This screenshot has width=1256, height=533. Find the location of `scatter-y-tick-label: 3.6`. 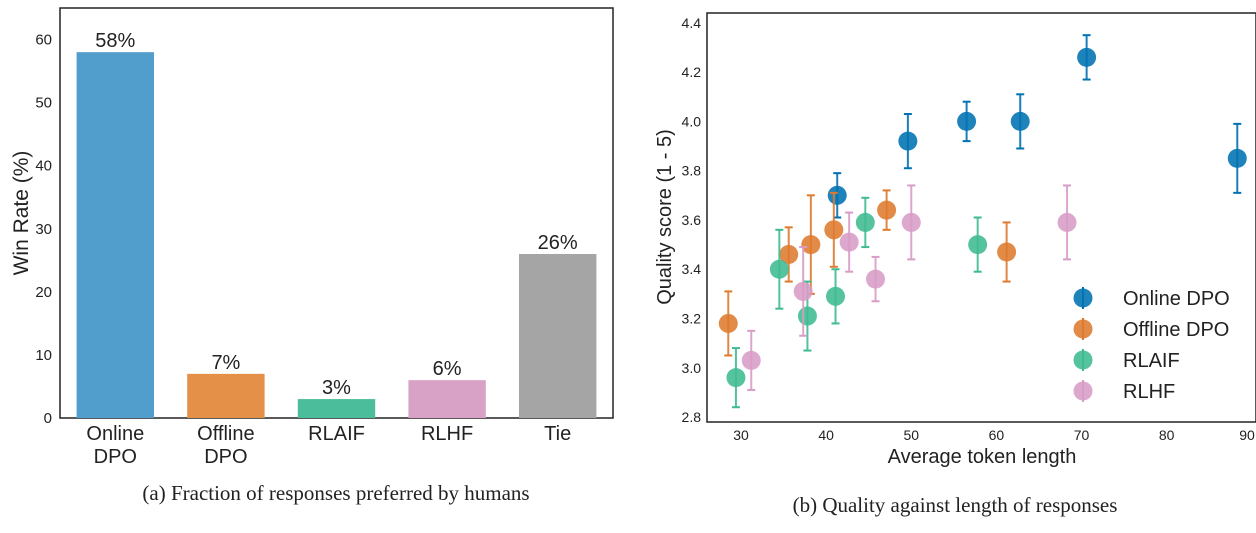

scatter-y-tick-label: 3.6 is located at coordinates (692, 220).